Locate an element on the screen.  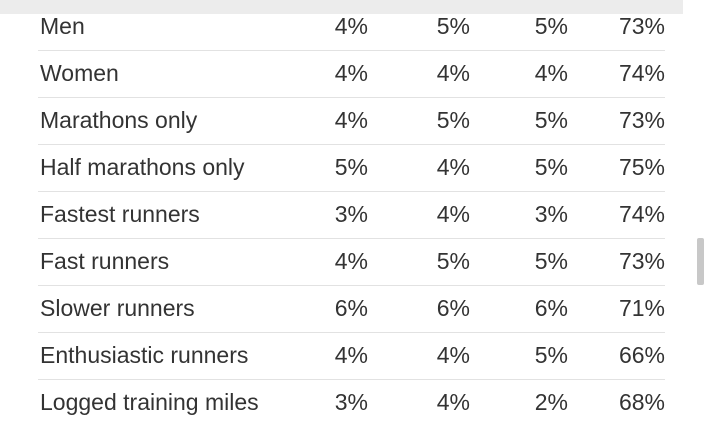
row-label: Logged training miles is located at coordinates (149, 402).